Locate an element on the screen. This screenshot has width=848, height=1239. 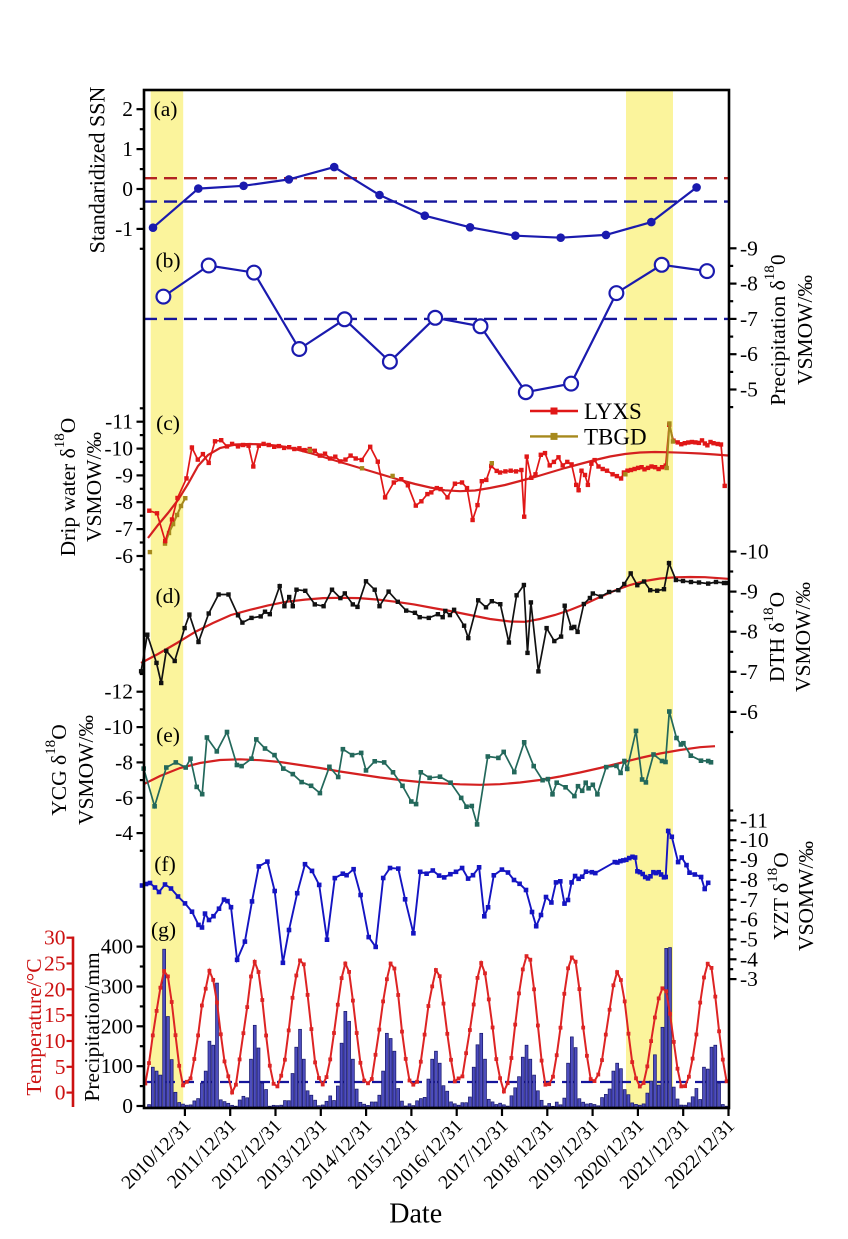
svg-text: 2 is located at coordinates (127, 109).